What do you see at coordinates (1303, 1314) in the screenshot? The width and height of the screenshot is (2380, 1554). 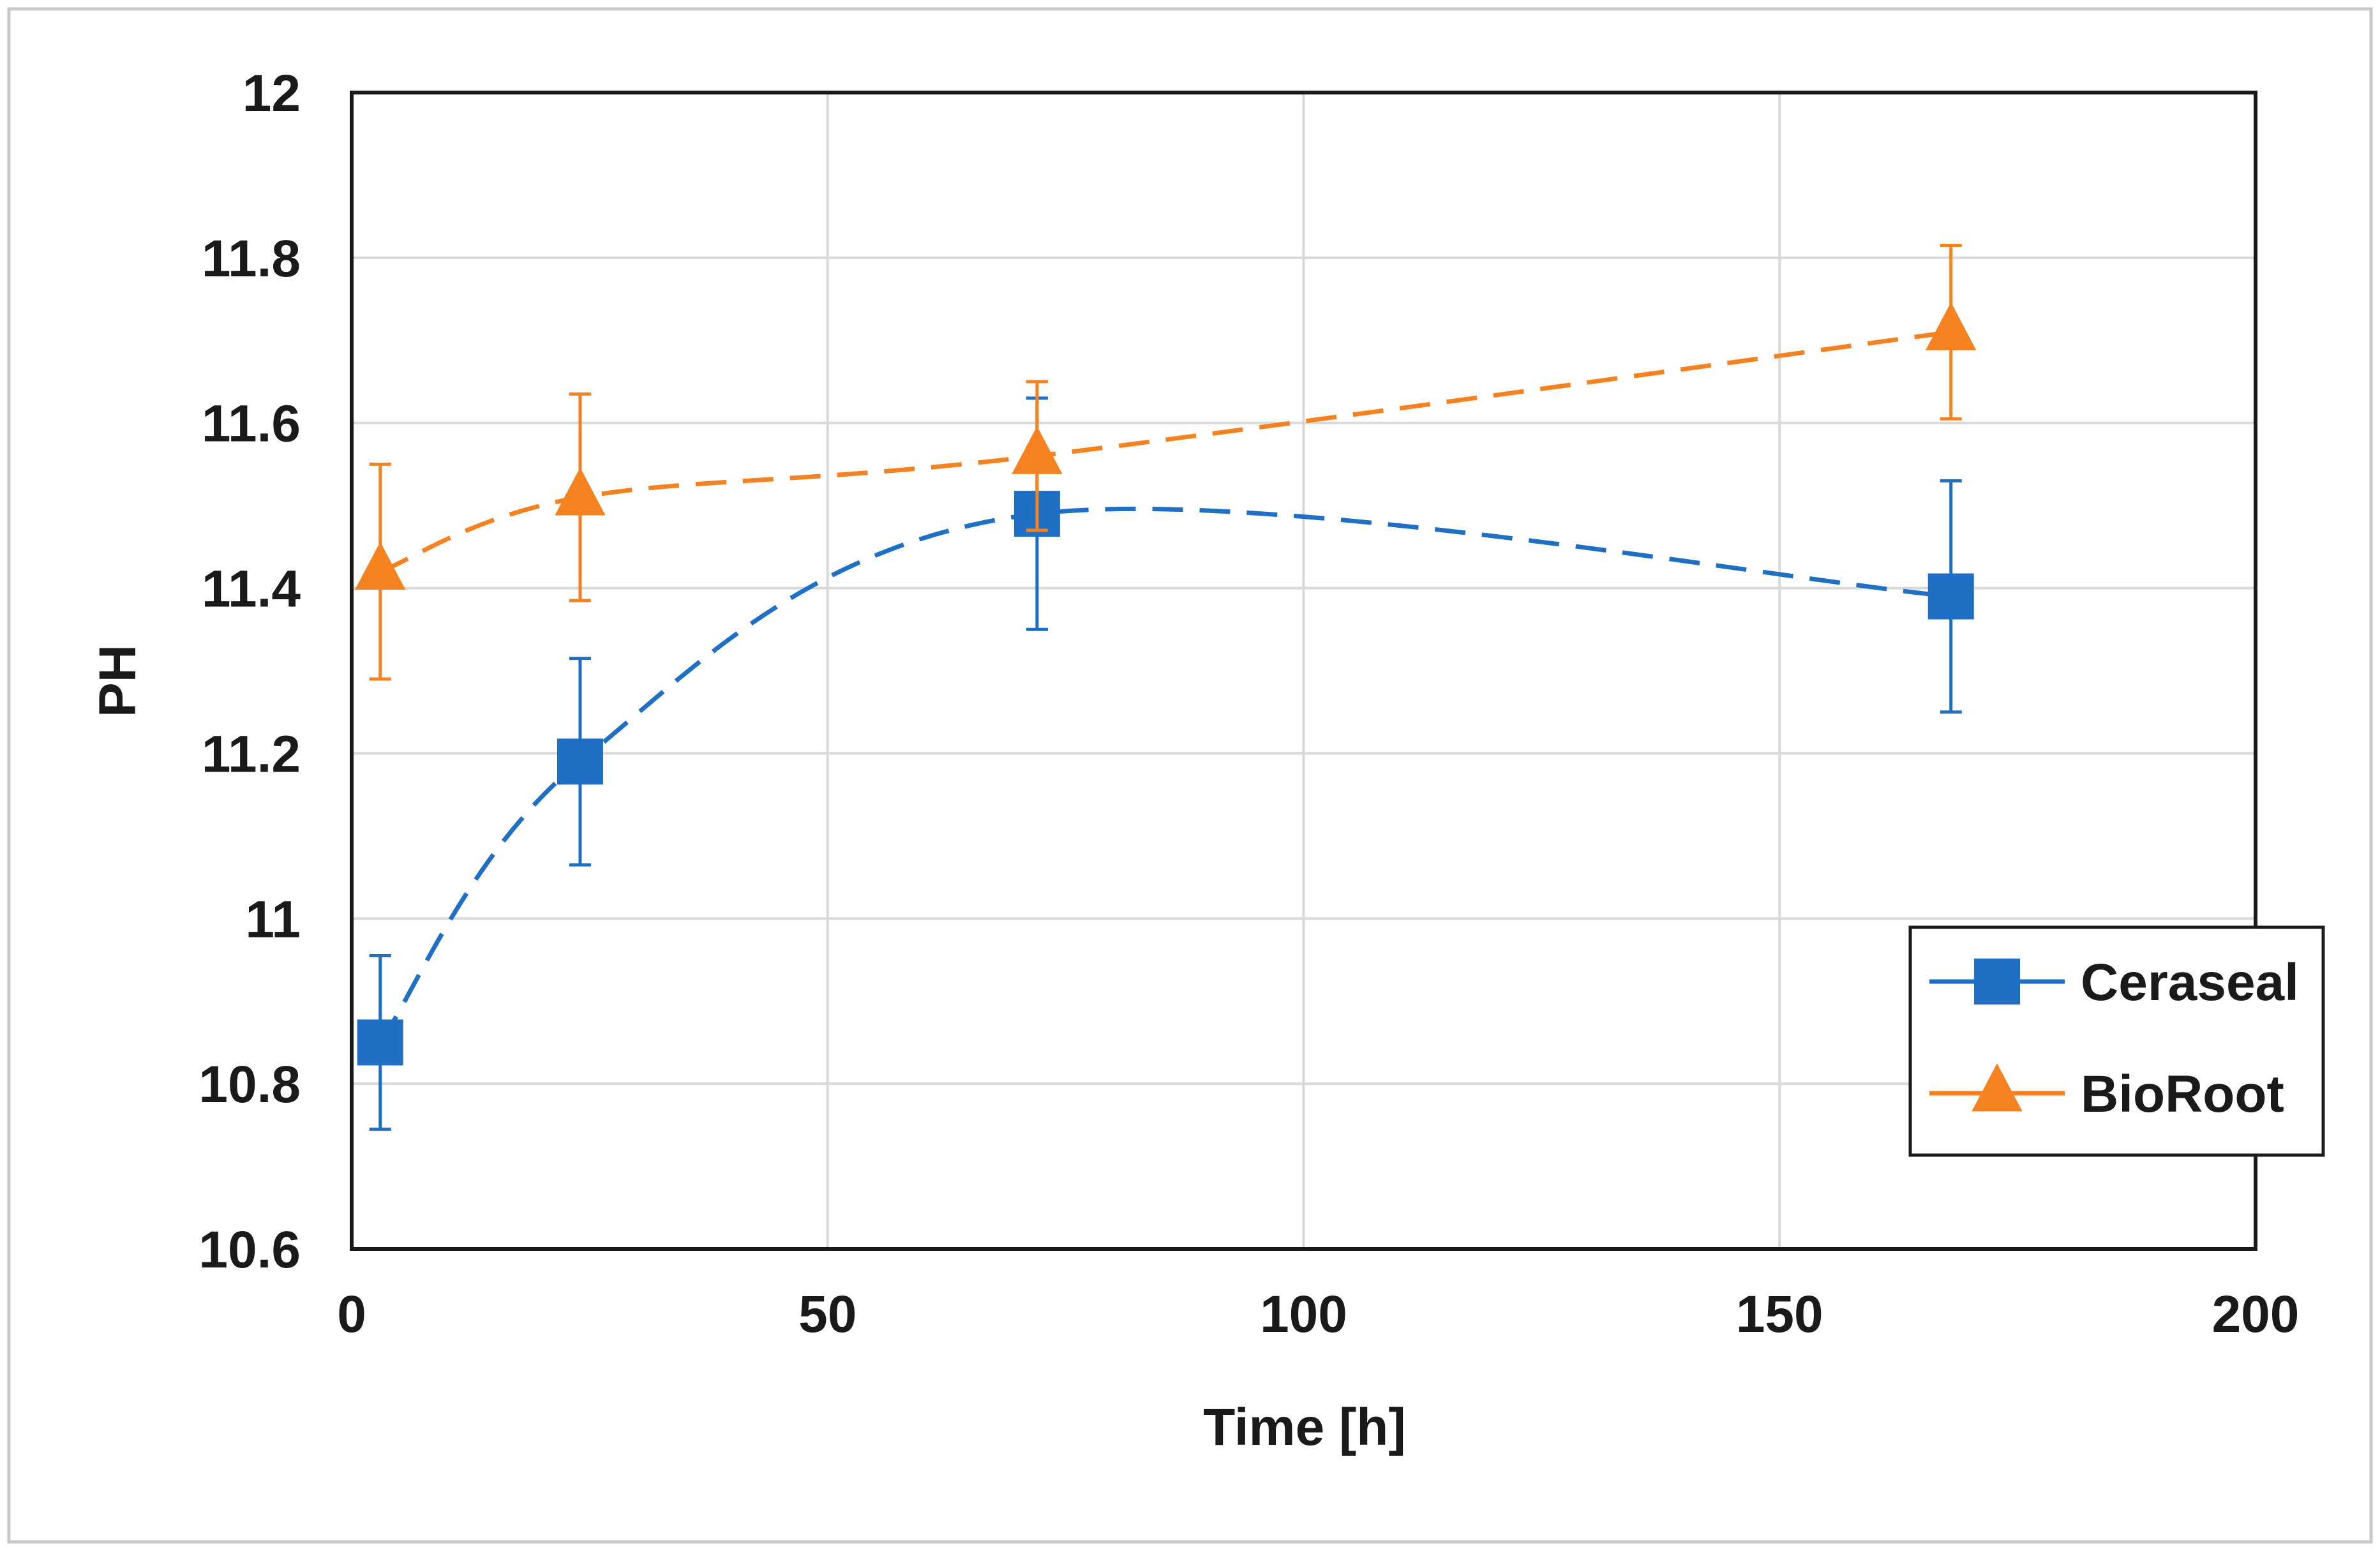 I see `x-tick-label: 100` at bounding box center [1303, 1314].